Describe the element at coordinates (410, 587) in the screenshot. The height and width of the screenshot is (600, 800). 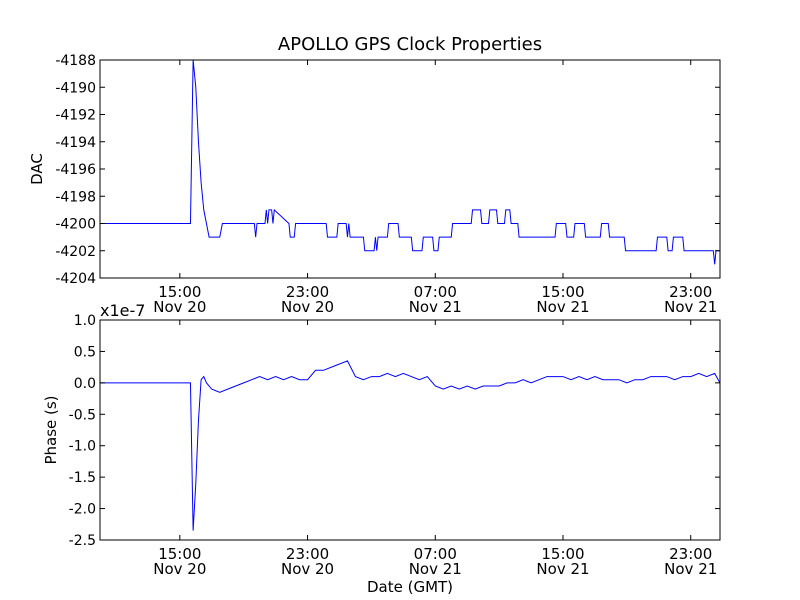
I see `x-axis-label: Date (GMT)` at that location.